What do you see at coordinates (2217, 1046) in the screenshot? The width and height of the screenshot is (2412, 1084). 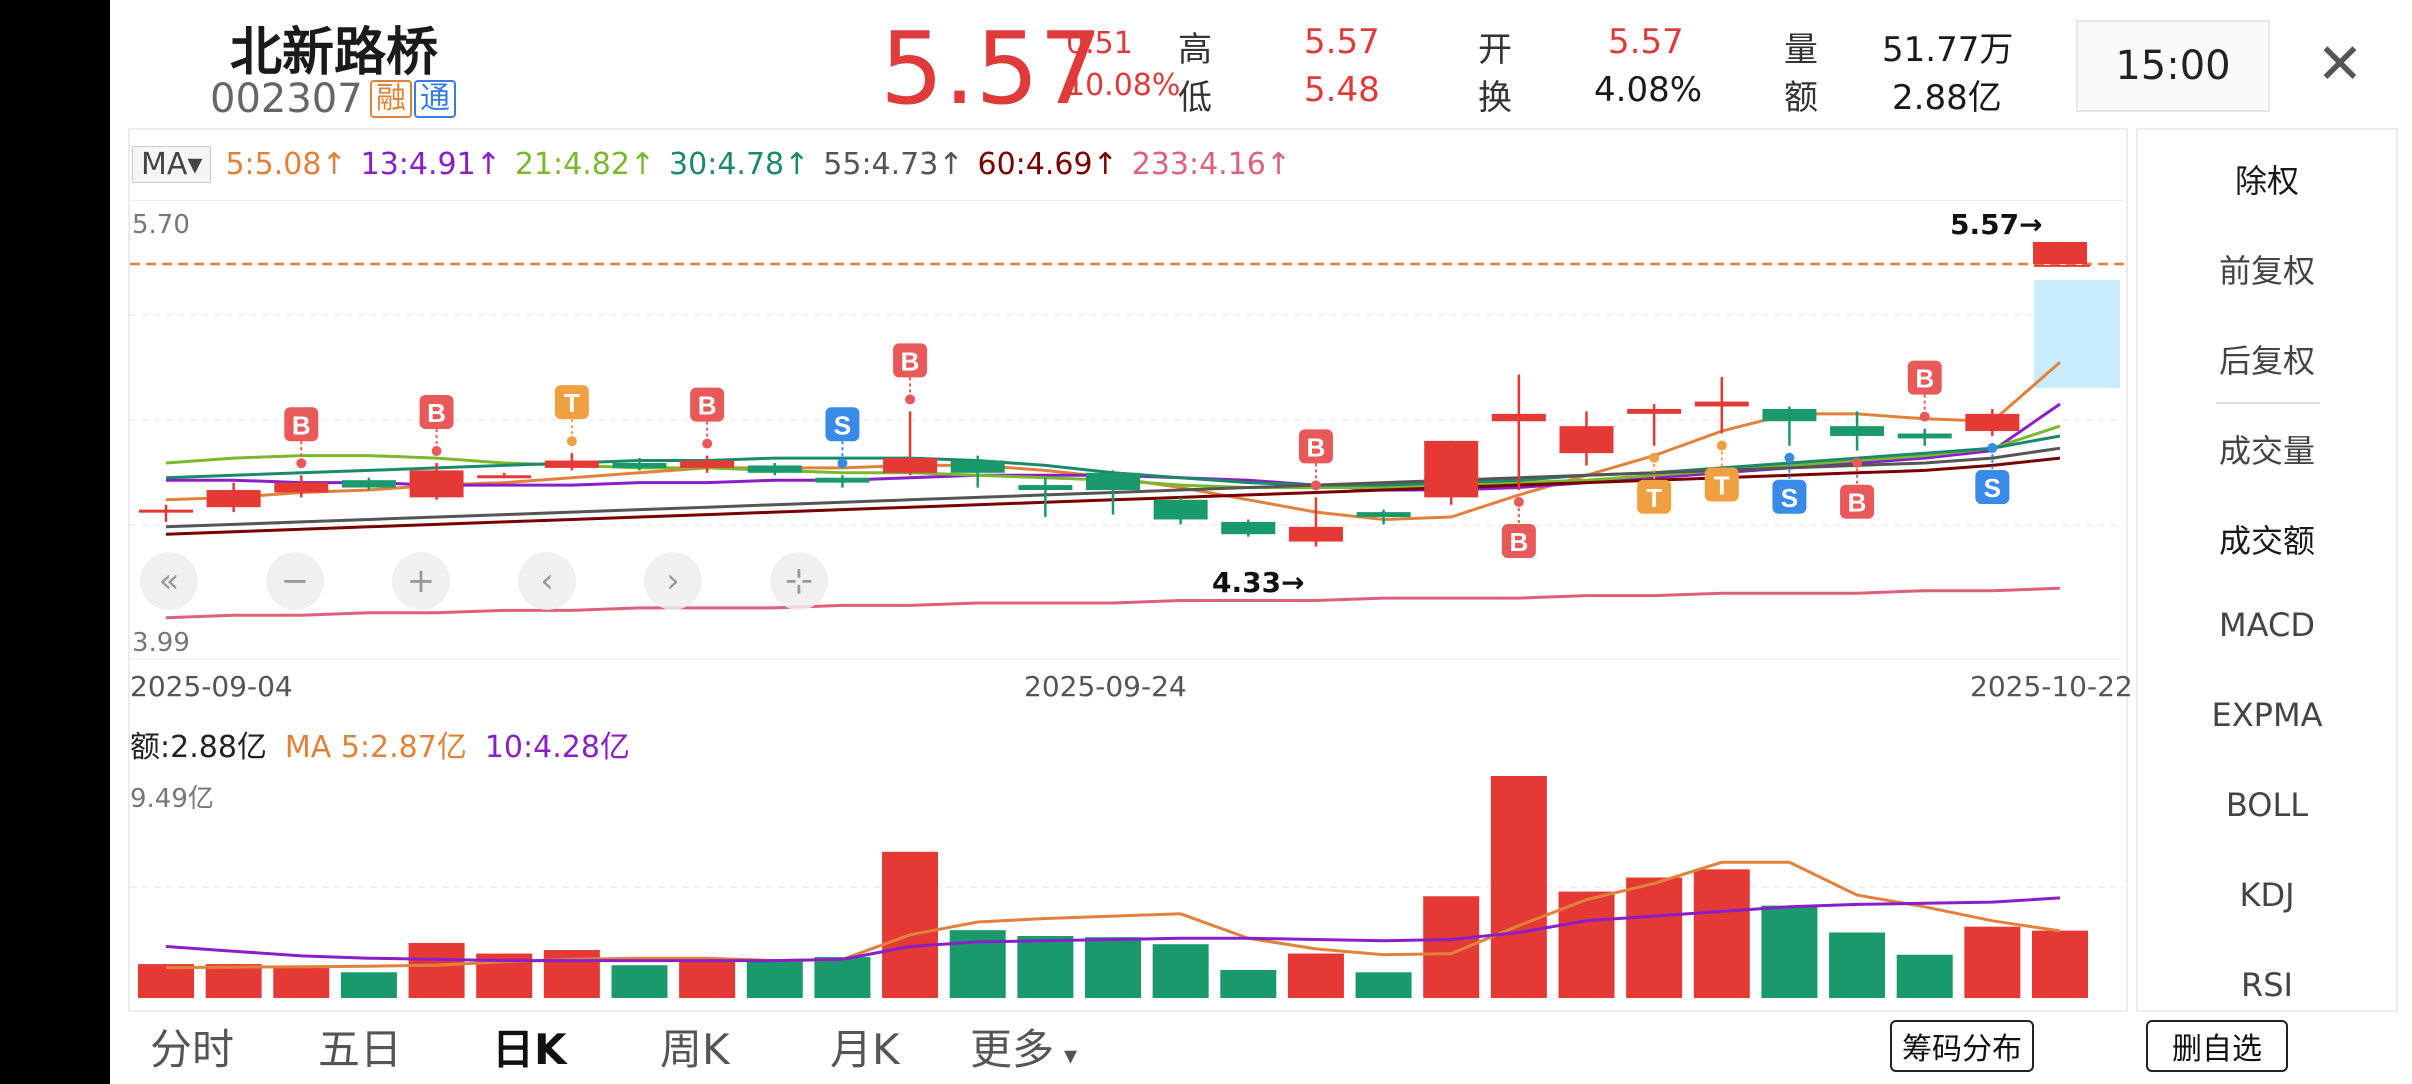 I see `remove-watchlist-button: 删自选` at bounding box center [2217, 1046].